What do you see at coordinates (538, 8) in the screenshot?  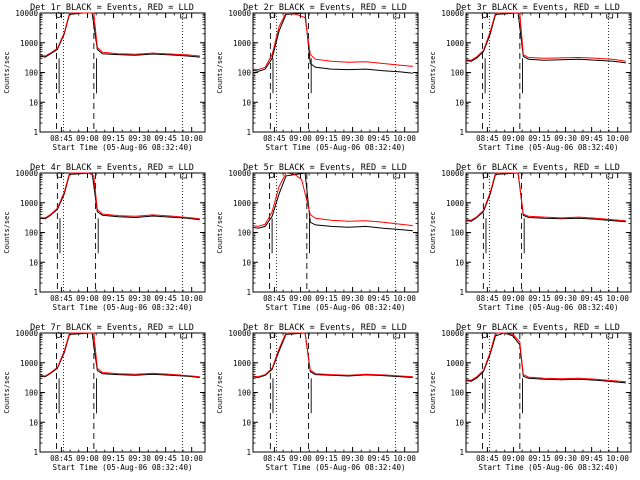 I see `chart-title: Det 3r BLACK = Events, RED = LLD` at bounding box center [538, 8].